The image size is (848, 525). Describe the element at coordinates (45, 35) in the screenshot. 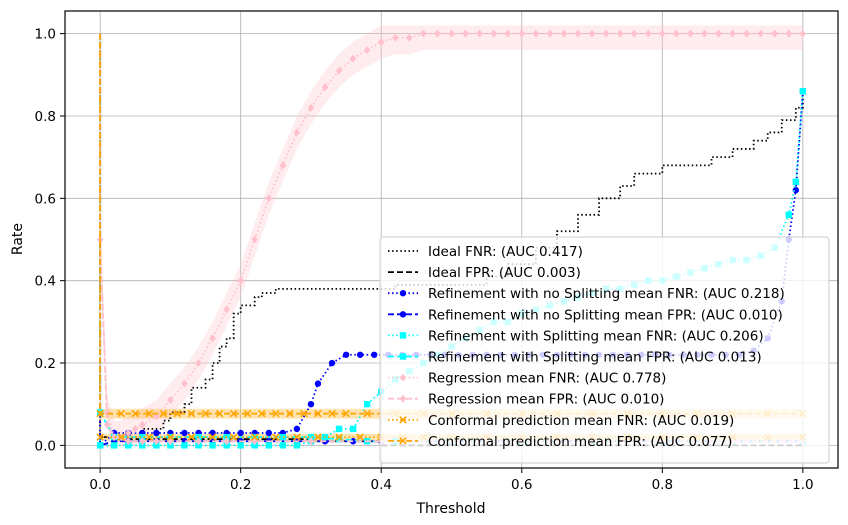

I see `y-tick-label: 1.0` at that location.